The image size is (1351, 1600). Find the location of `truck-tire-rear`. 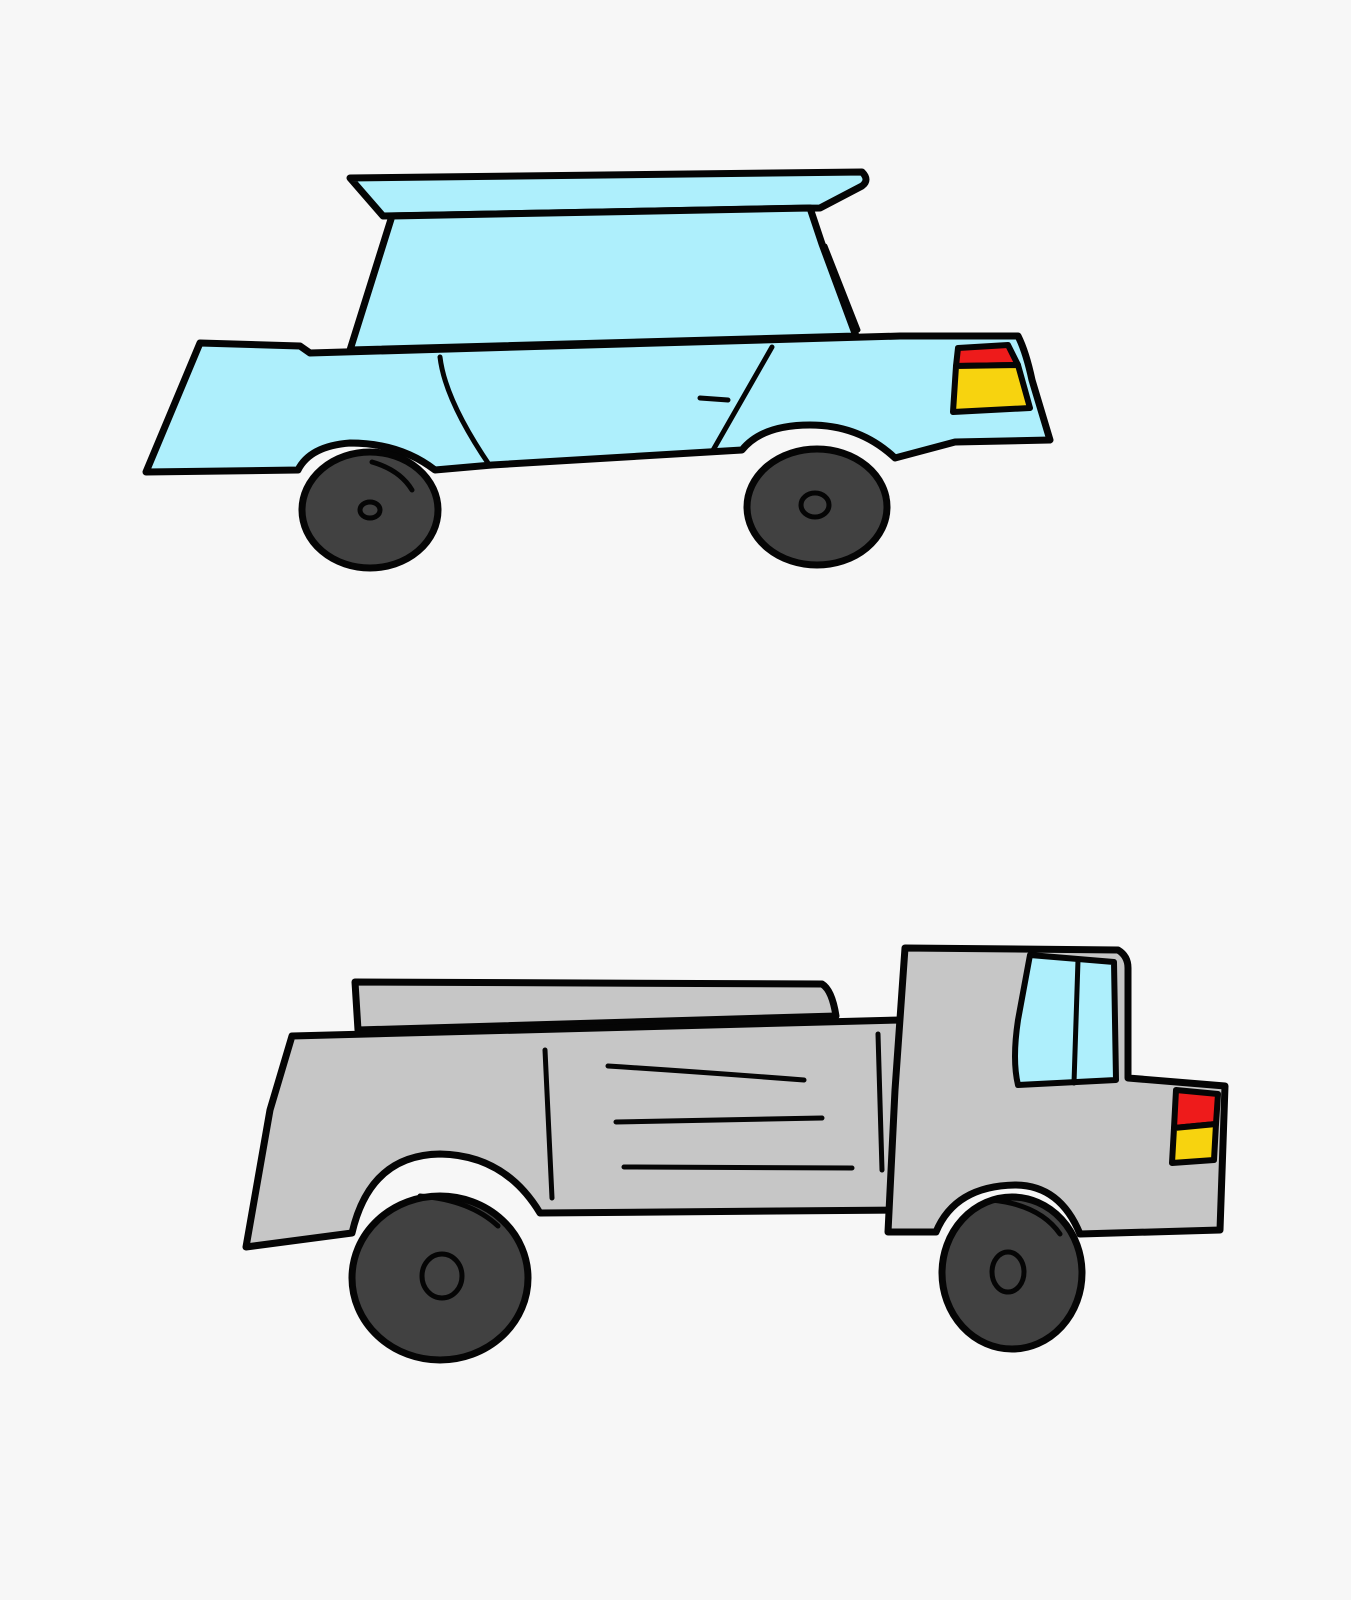

truck-tire-rear is located at coordinates (1012, 1273).